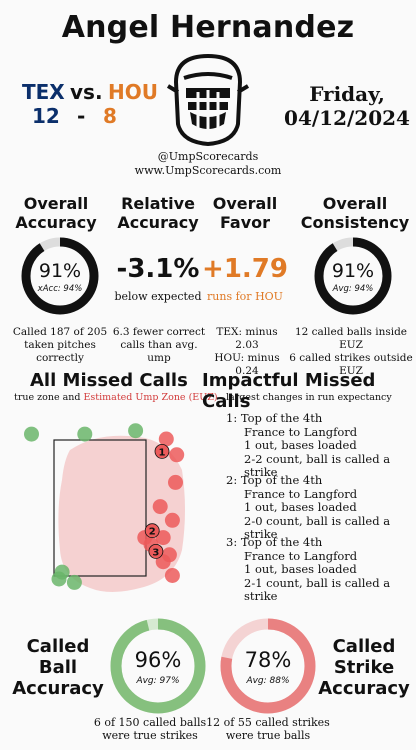  Describe the element at coordinates (43, 92) in the screenshot. I see `away-team: TEX` at that location.